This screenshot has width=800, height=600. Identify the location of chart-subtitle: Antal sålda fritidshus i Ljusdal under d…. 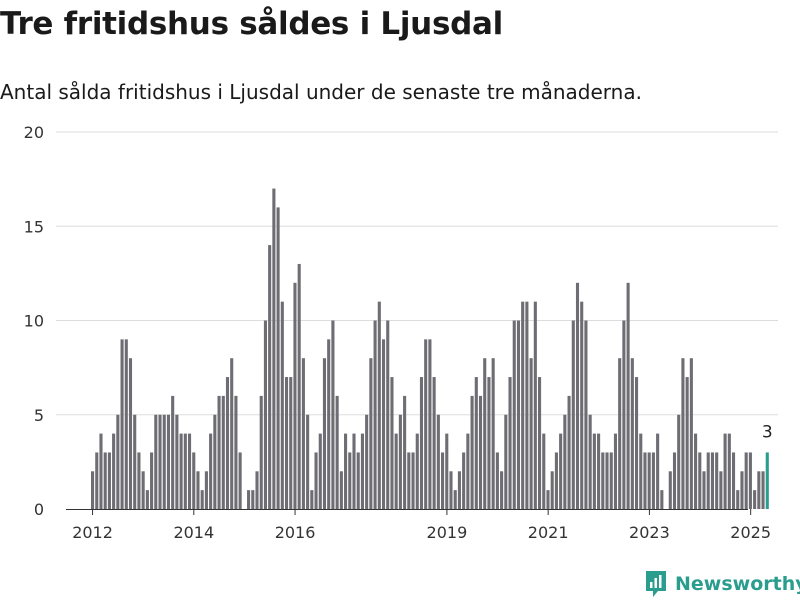
(321, 92).